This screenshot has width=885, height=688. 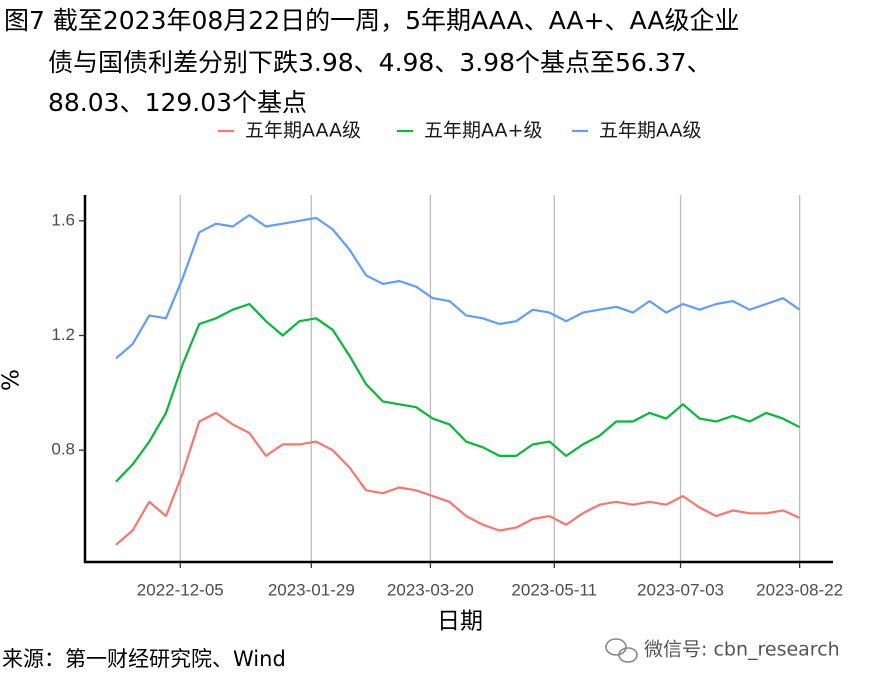 What do you see at coordinates (63, 219) in the screenshot?
I see `y-tick-label: 1.6` at bounding box center [63, 219].